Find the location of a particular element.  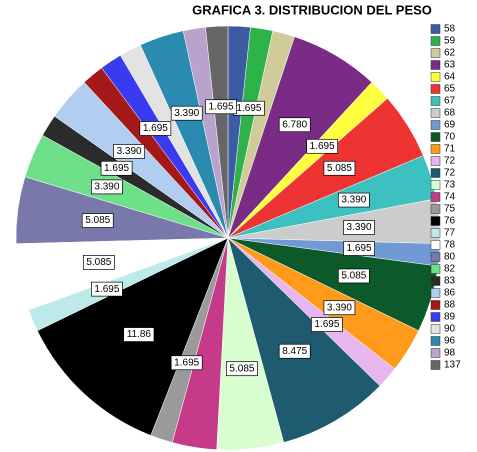

legend-label: 137 is located at coordinates (452, 365).